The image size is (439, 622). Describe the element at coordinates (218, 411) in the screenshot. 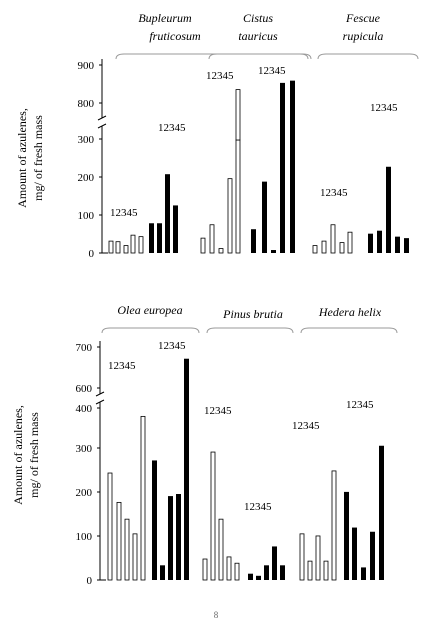

I see `bottom-group2-numbers-open: 12345` at that location.